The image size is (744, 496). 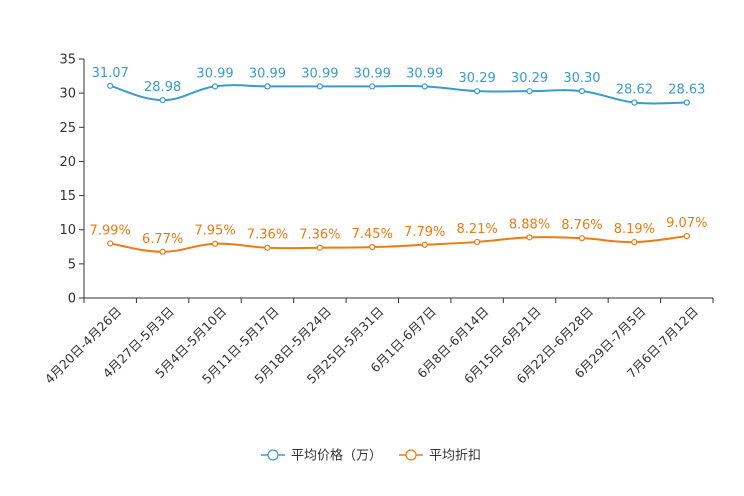 I want to click on data-label: 31.07, so click(x=110, y=73).